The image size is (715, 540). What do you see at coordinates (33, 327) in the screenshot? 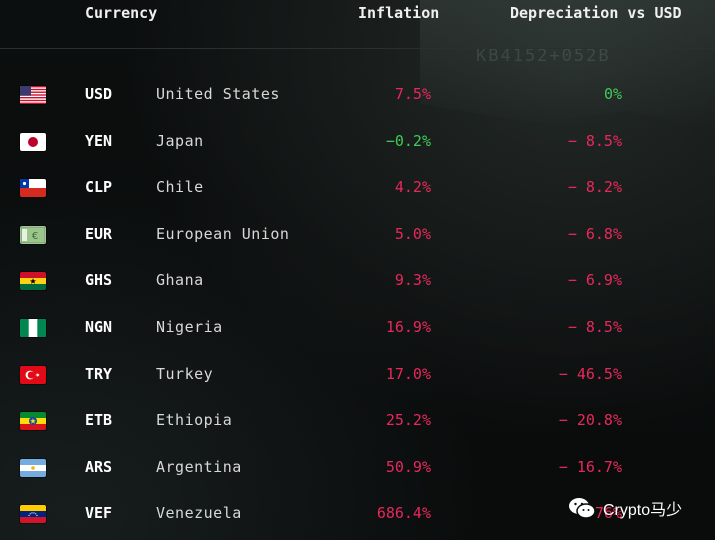
I see `nigeria-flag-icon` at bounding box center [33, 327].